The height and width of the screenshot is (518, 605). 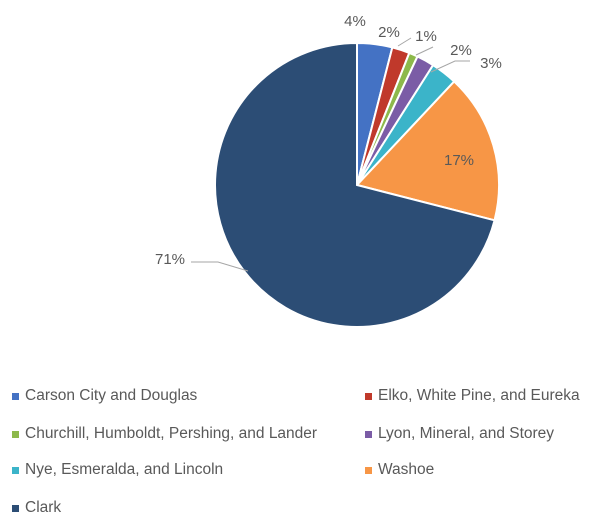 I want to click on legend-item-carson: Carson City and Douglas, so click(x=104, y=396).